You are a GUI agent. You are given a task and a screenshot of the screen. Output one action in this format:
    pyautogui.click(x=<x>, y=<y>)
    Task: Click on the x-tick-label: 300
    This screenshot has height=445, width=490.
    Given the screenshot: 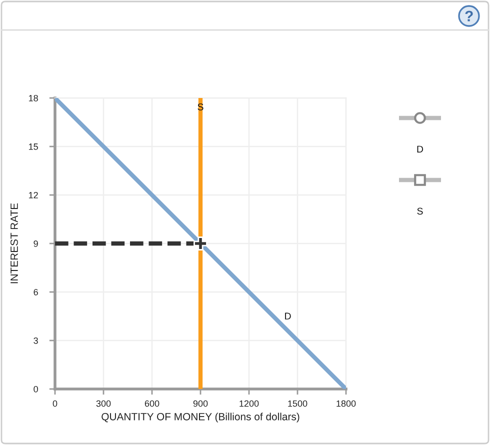 What is the action you would take?
    pyautogui.click(x=103, y=403)
    